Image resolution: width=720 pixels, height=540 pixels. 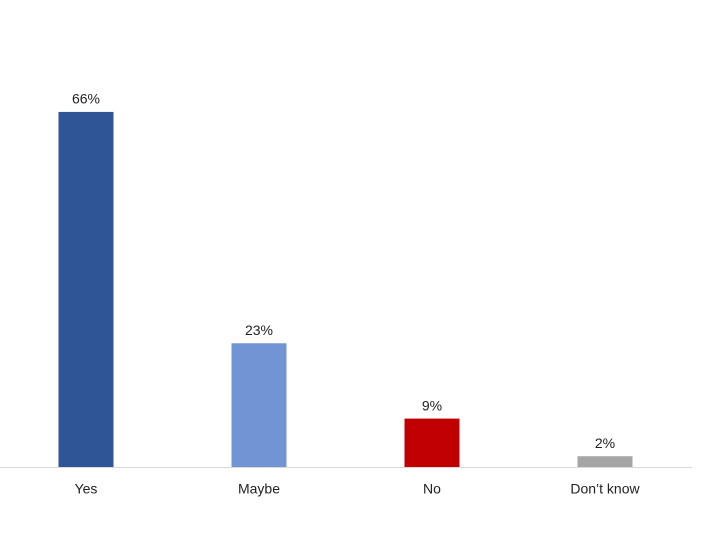 I want to click on x-tick-label: Yes, so click(x=86, y=489).